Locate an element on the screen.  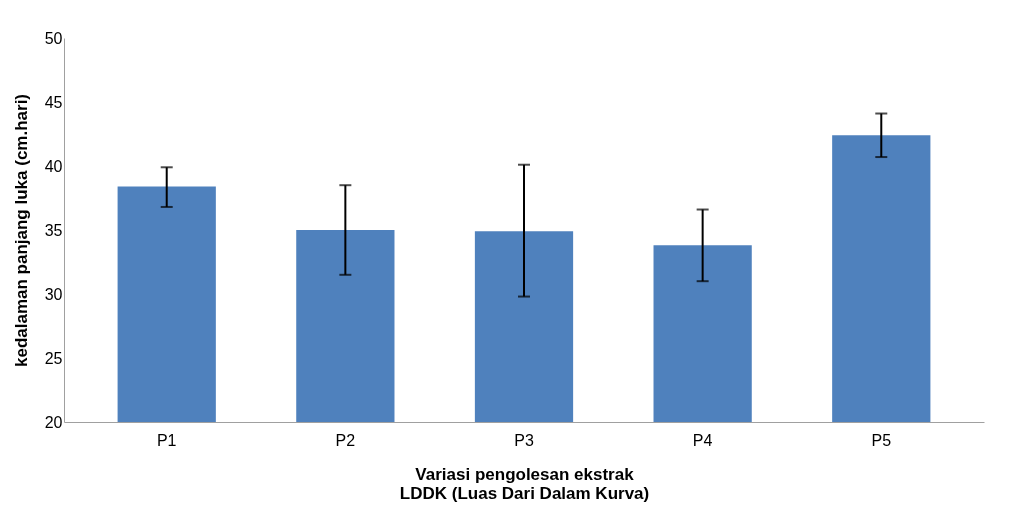
x-tick-label: P2 is located at coordinates (345, 440).